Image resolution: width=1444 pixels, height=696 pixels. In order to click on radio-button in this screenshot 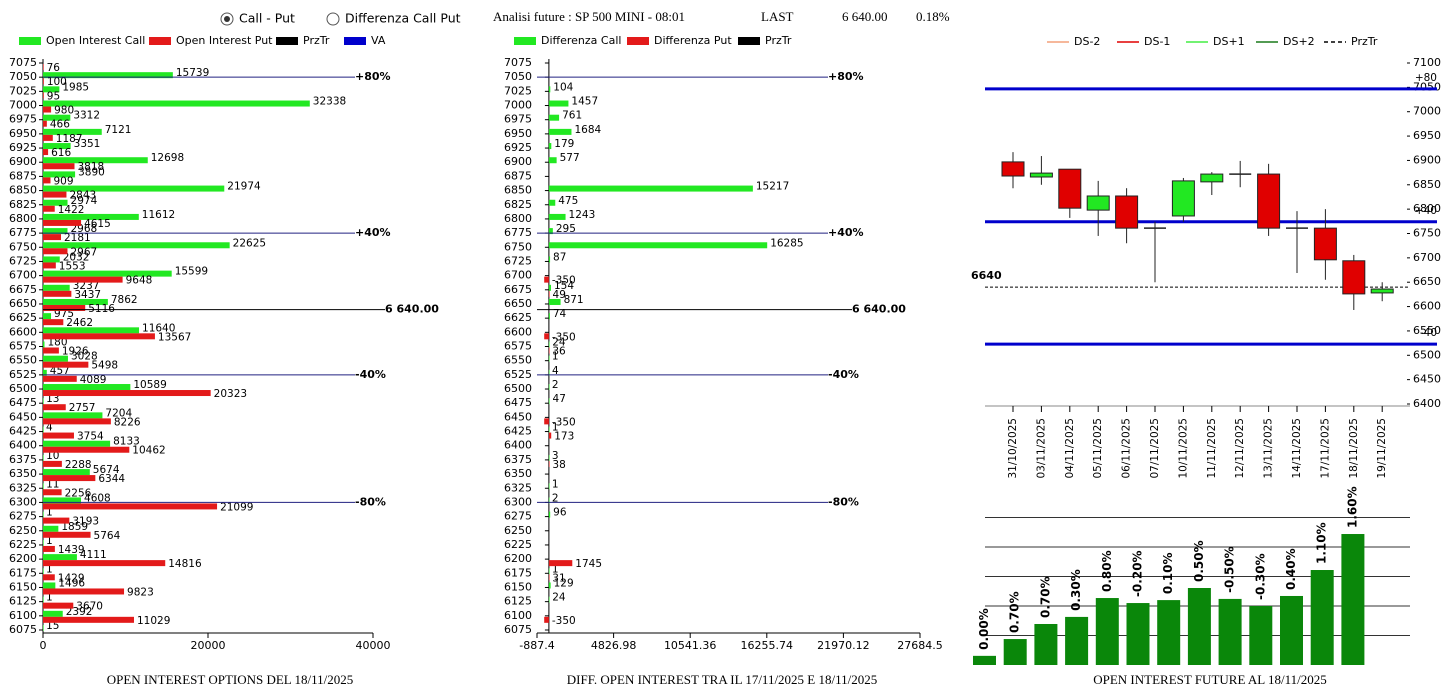, I will do `click(333, 19)`.